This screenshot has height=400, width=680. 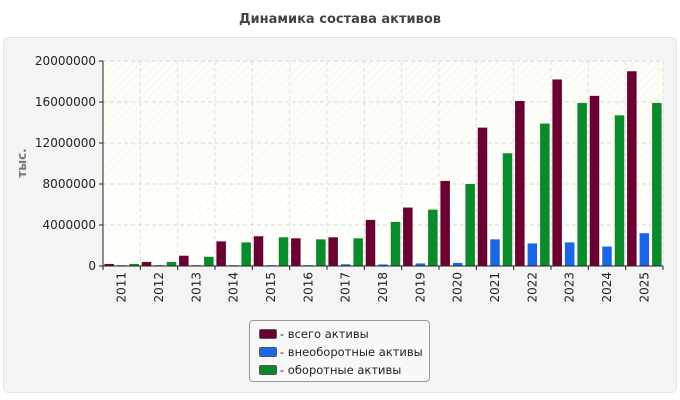 I want to click on x-tick-label: 2019, so click(x=420, y=287).